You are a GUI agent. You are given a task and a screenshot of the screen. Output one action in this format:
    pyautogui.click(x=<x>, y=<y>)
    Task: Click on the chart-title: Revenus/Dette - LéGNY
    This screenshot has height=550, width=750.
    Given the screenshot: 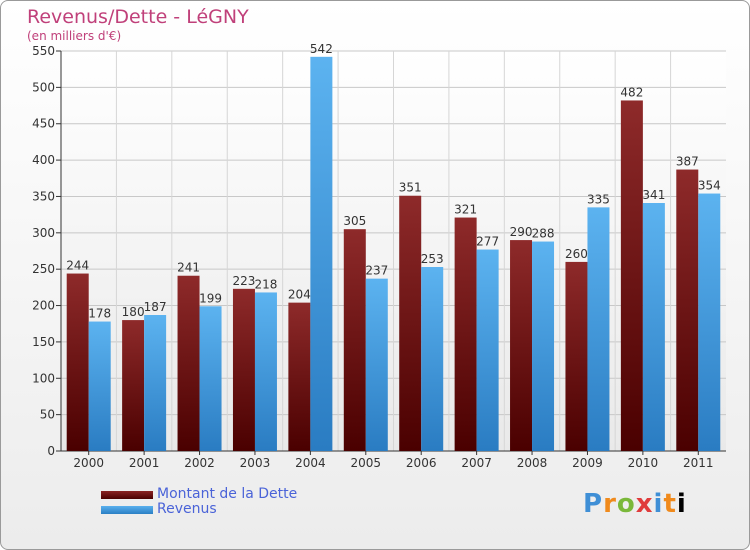 What is the action you would take?
    pyautogui.click(x=138, y=17)
    